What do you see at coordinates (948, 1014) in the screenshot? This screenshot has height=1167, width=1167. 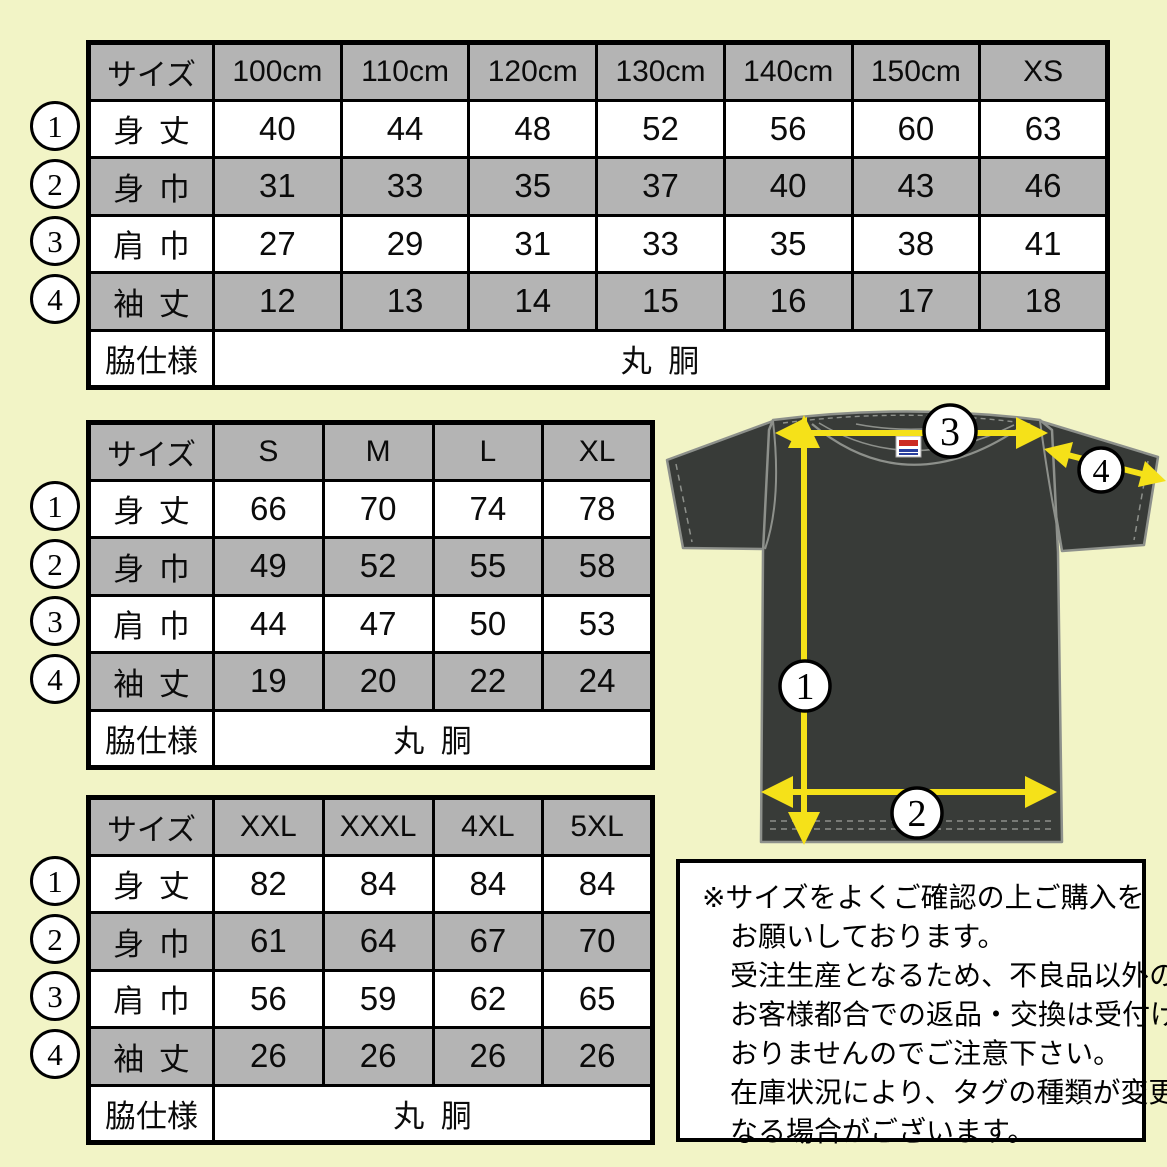 I see `note-line: お客様都合での返品・交換は受付けて` at bounding box center [948, 1014].